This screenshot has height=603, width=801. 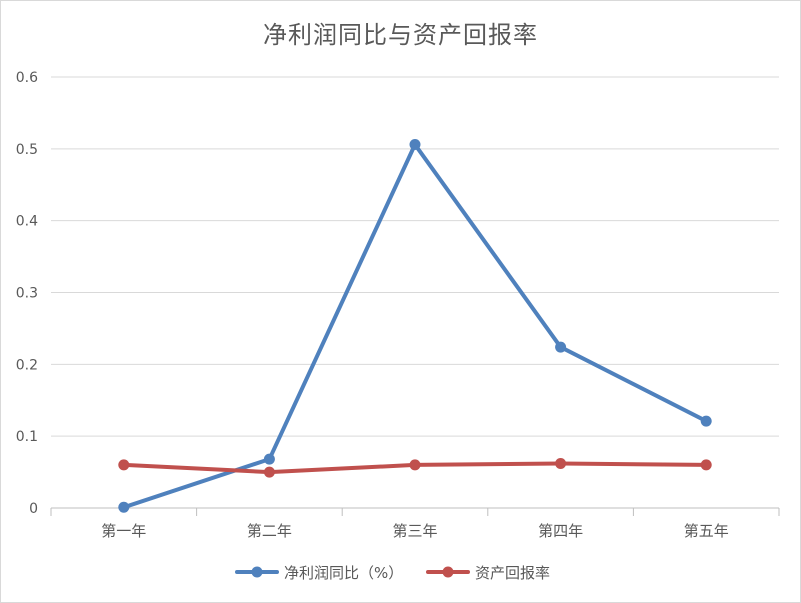 What do you see at coordinates (123, 531) in the screenshot?
I see `x-tick-label: 第一年` at bounding box center [123, 531].